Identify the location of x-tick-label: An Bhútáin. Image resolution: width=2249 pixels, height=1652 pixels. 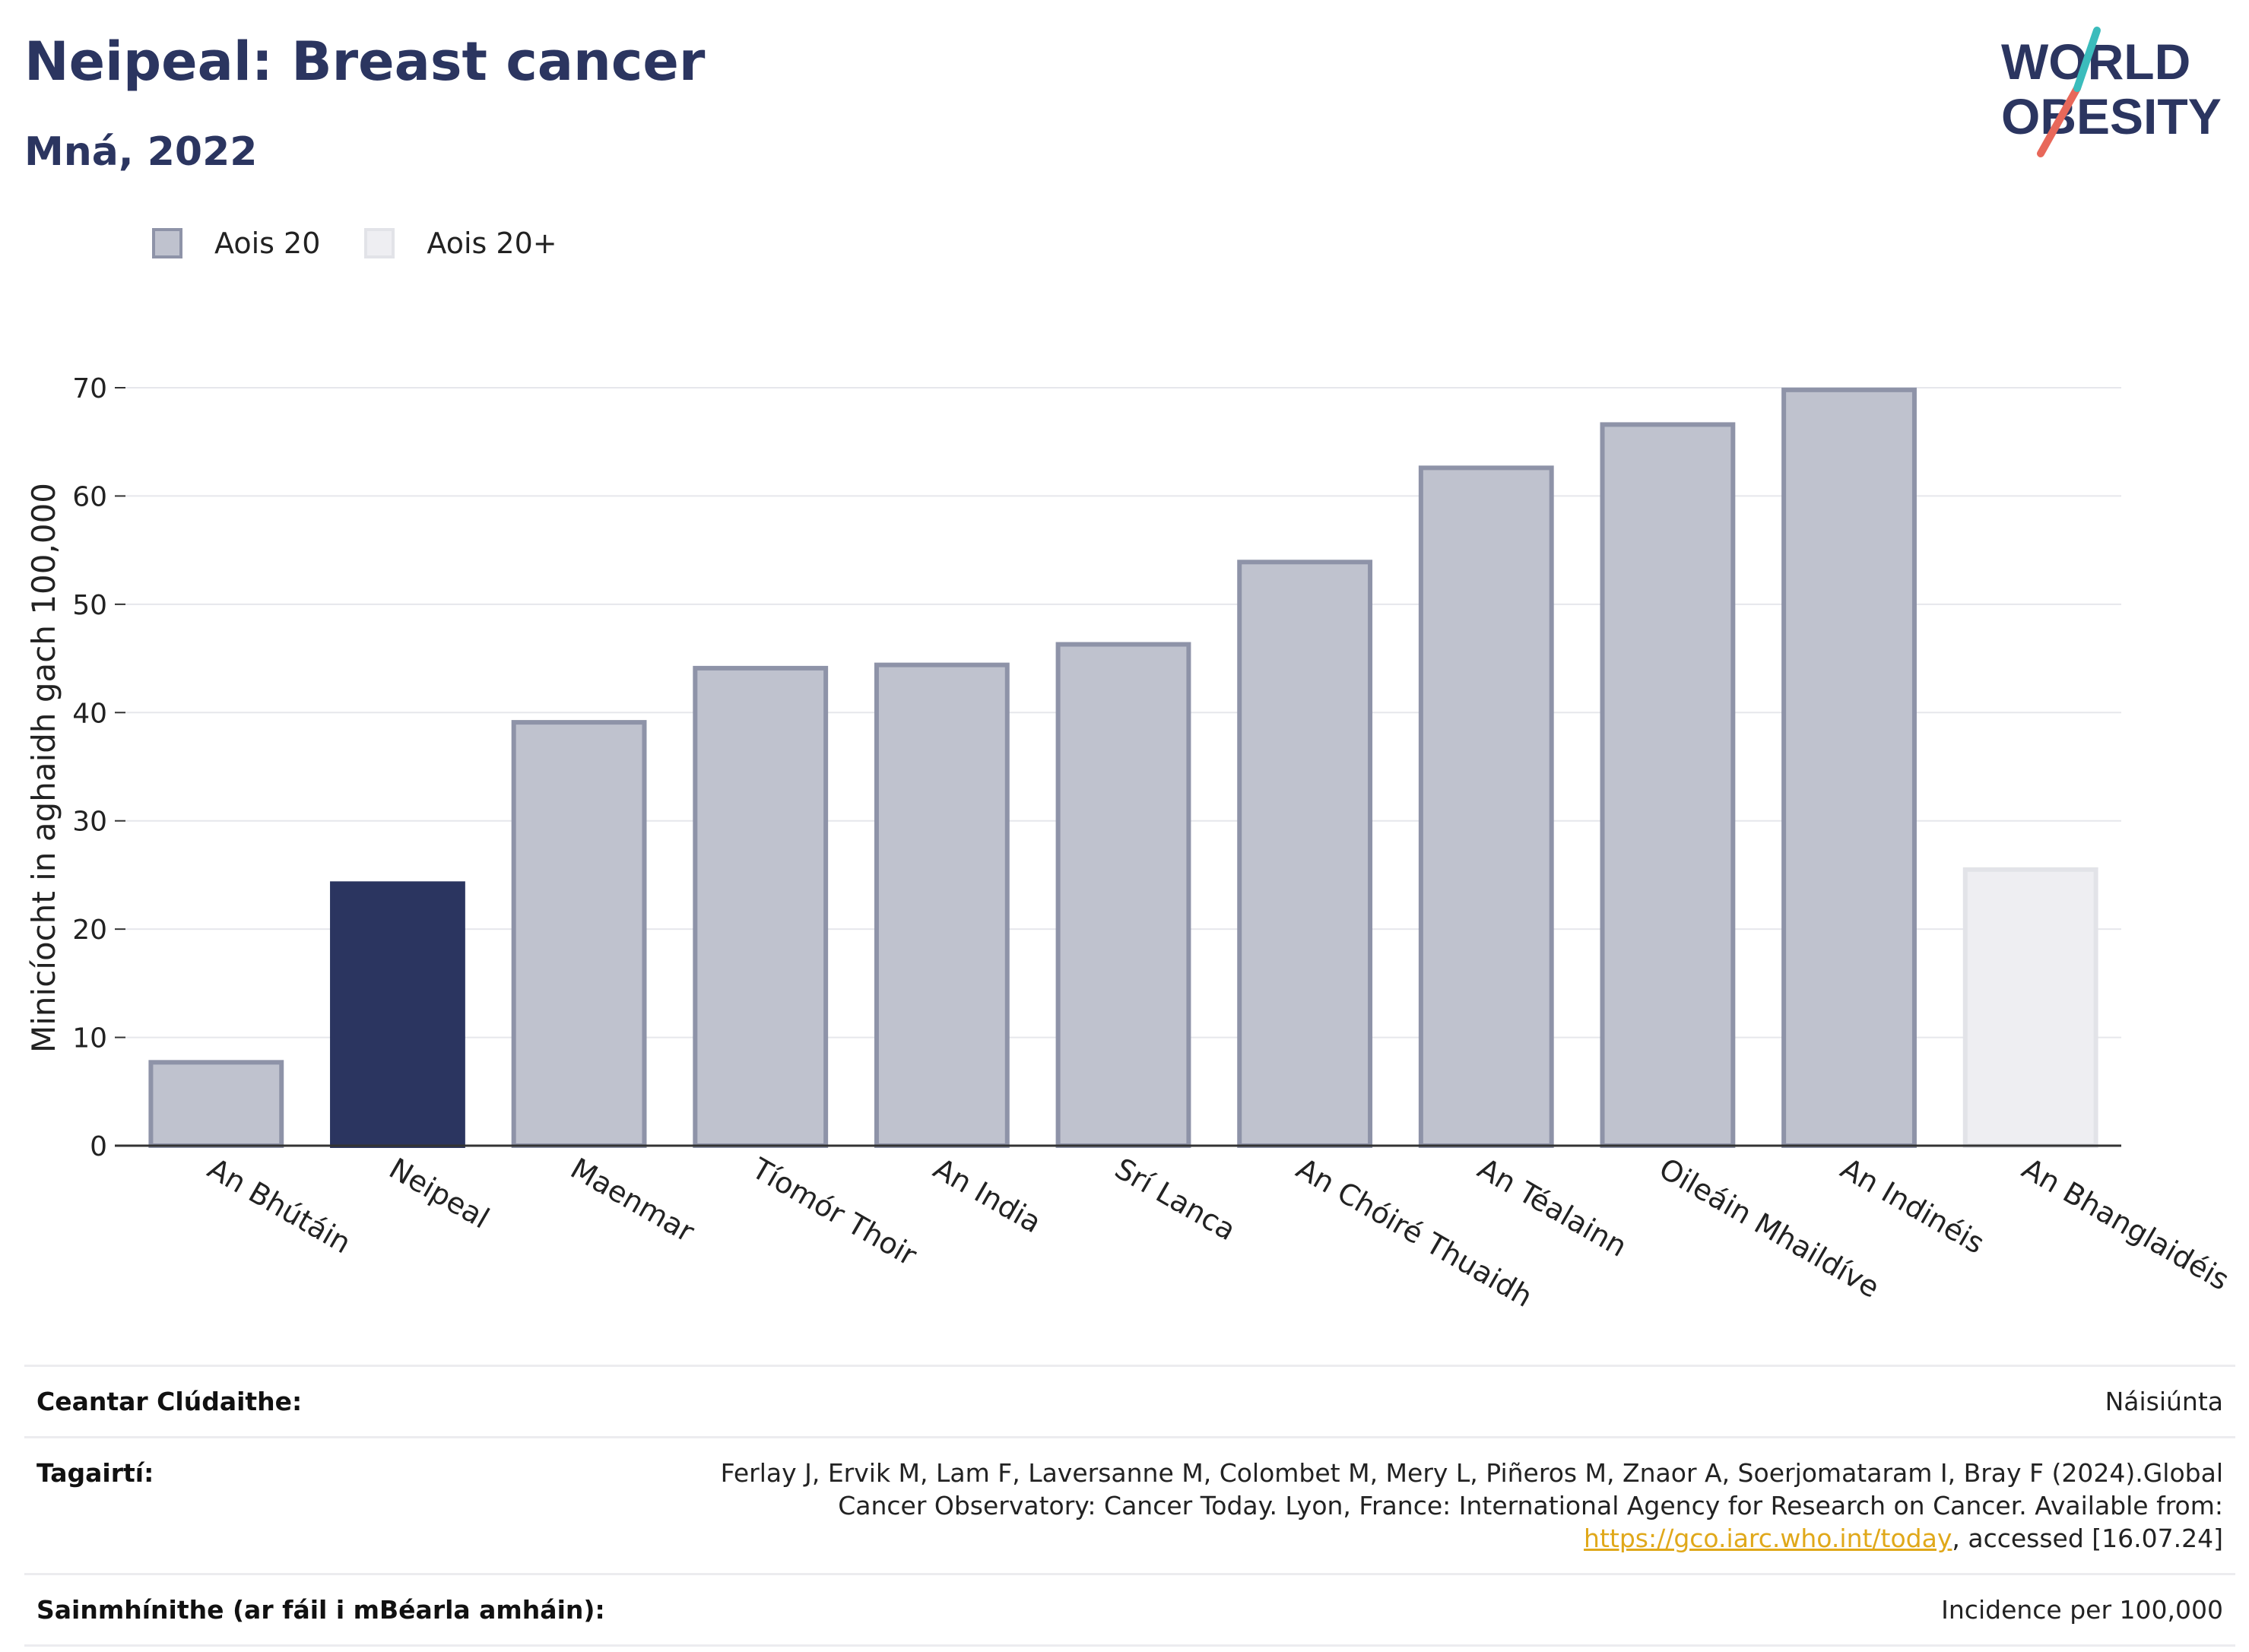
(279, 1206).